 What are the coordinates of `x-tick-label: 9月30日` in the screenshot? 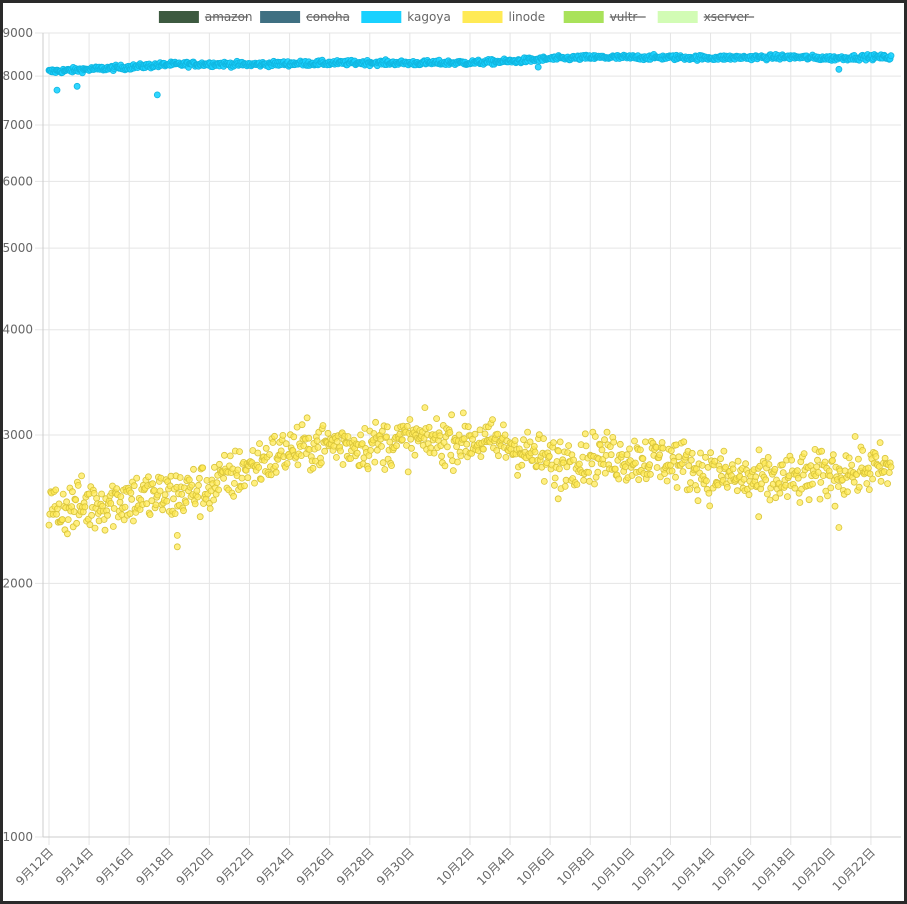 It's located at (395, 866).